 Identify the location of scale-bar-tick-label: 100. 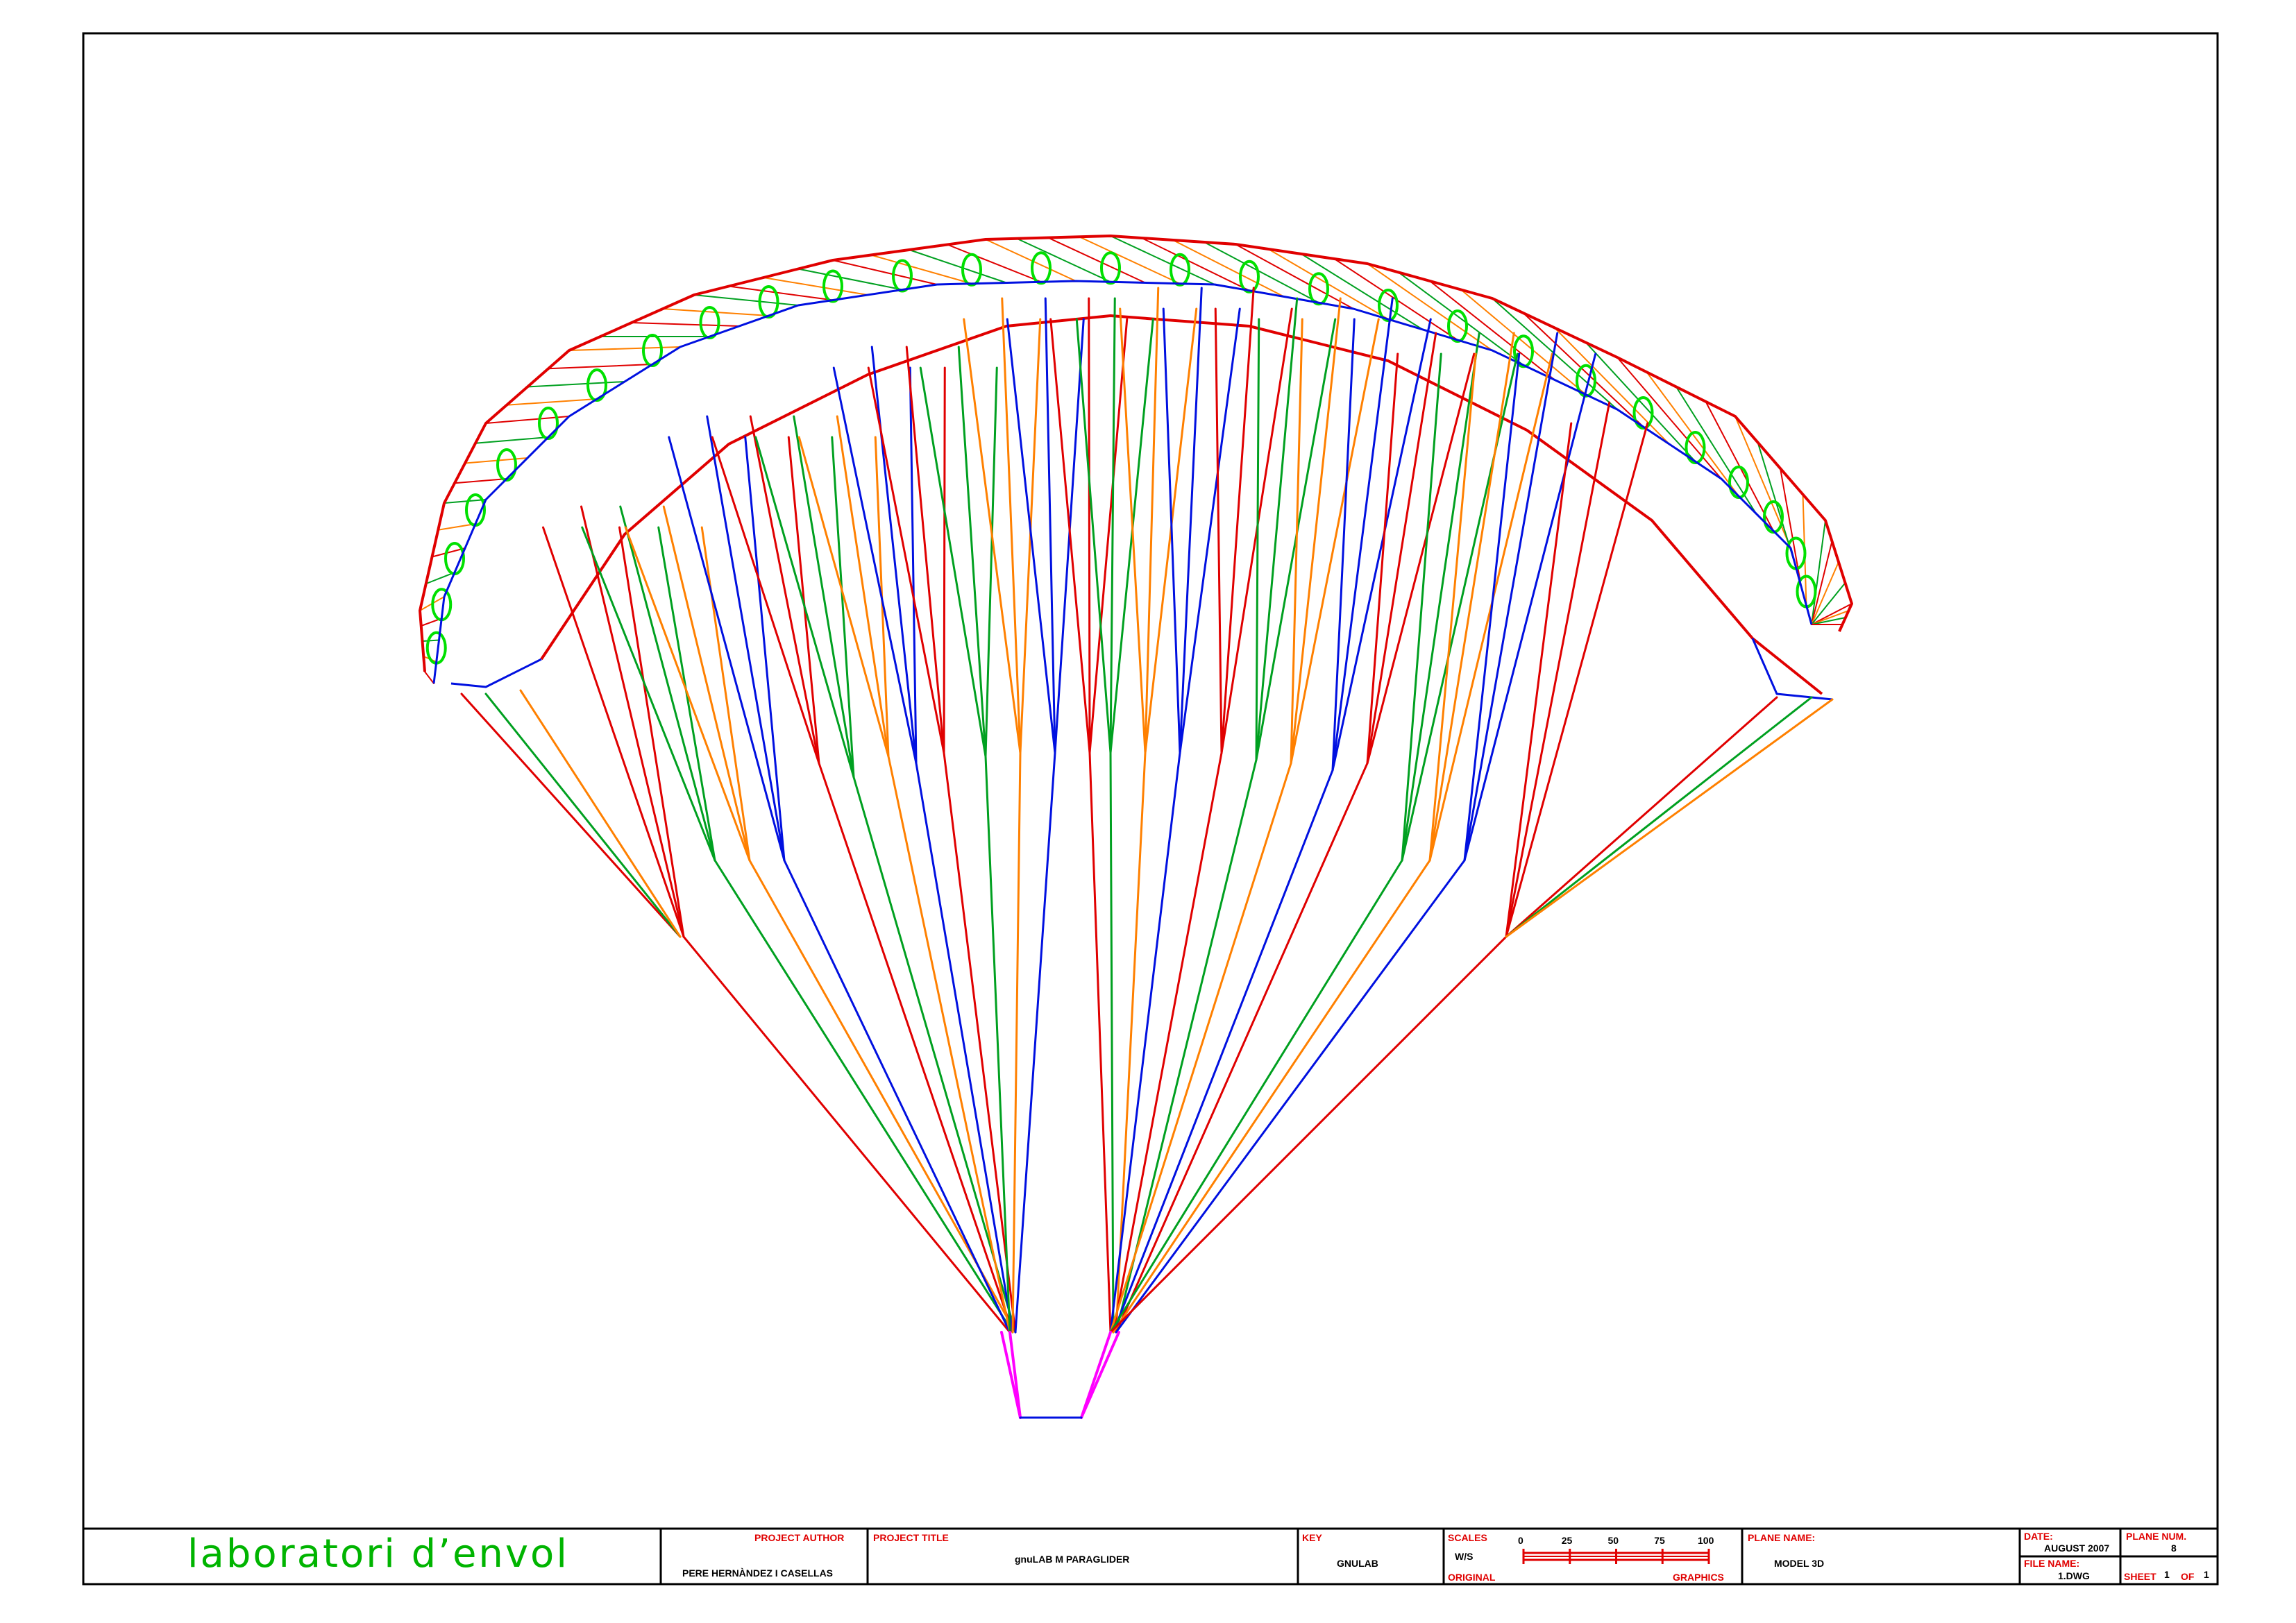
(1706, 1541).